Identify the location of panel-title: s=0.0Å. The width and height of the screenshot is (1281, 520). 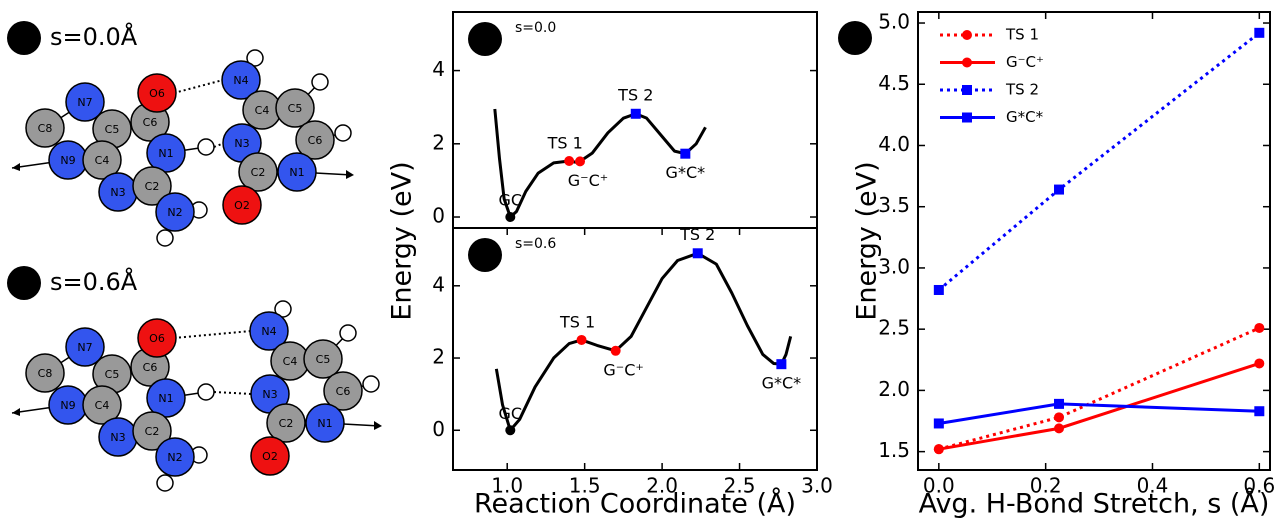
(94, 36).